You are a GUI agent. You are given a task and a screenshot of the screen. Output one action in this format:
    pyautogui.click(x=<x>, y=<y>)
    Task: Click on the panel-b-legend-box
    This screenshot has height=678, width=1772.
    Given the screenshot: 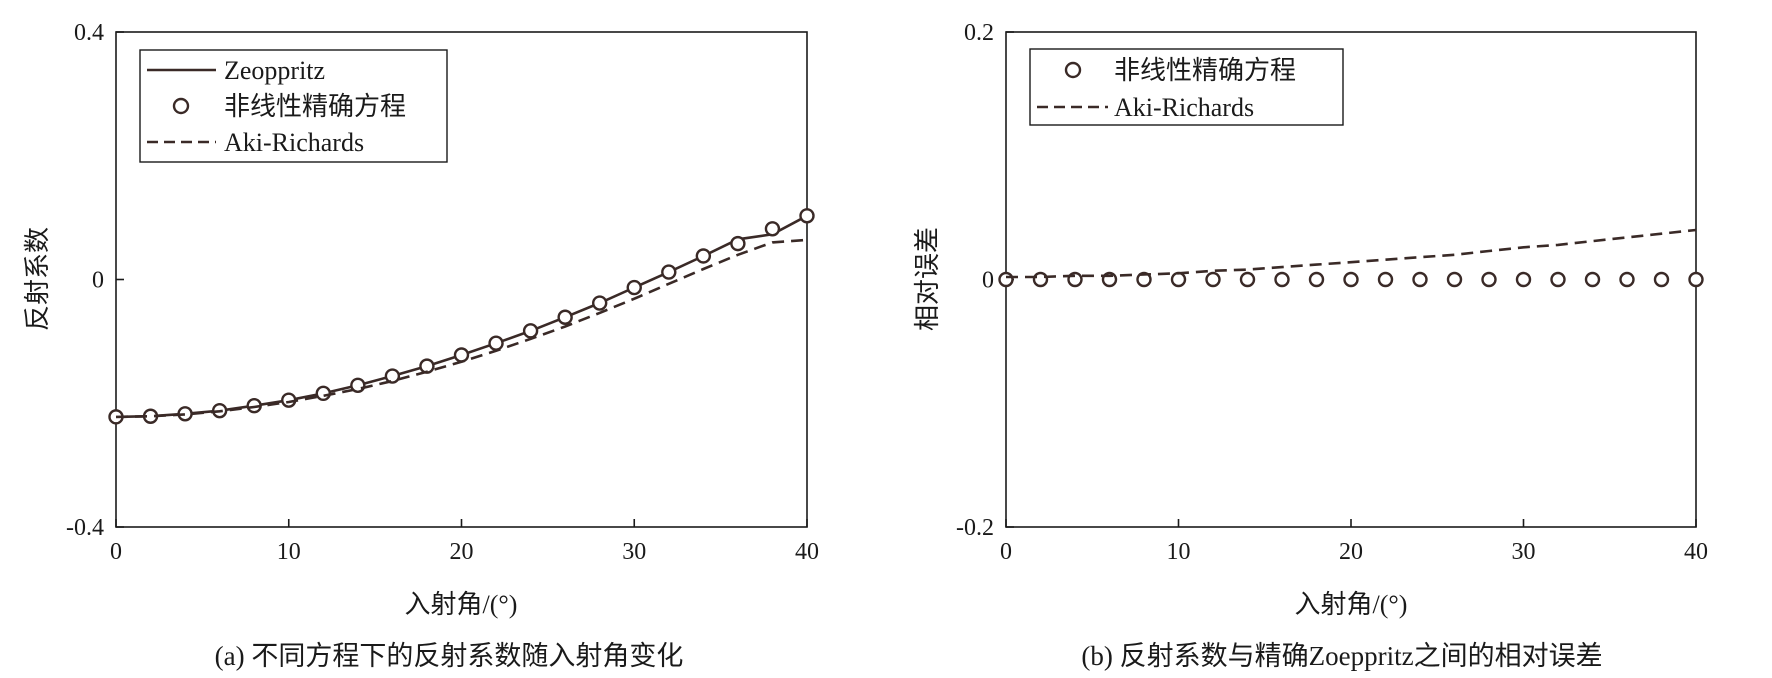 What is the action you would take?
    pyautogui.click(x=1186, y=87)
    